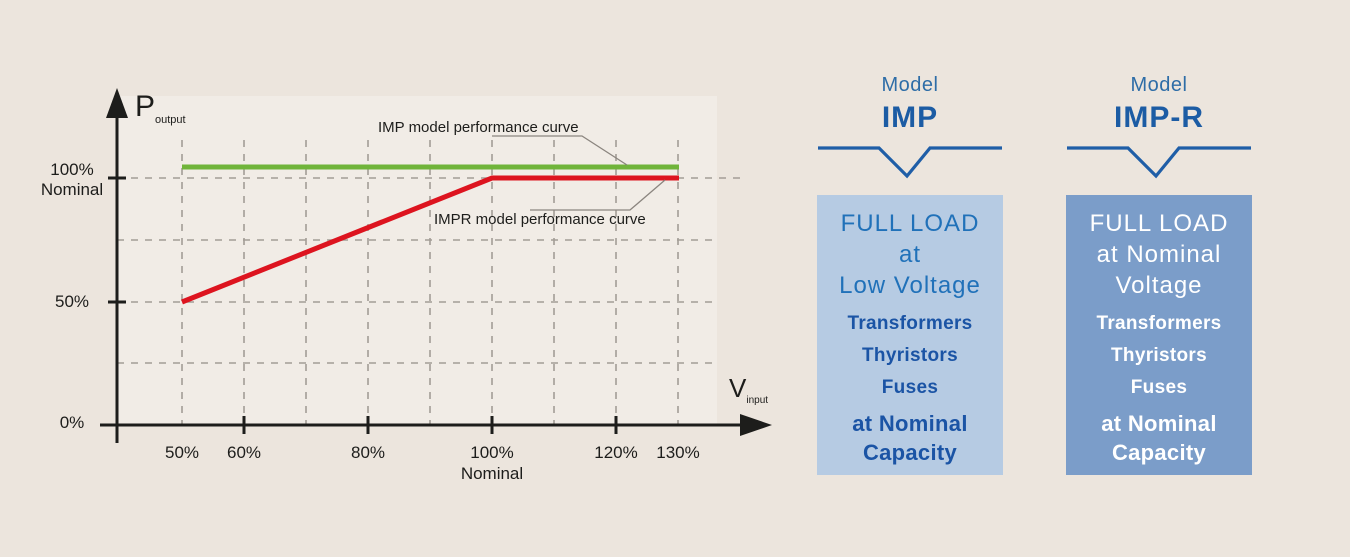 The height and width of the screenshot is (557, 1350). Describe the element at coordinates (757, 401) in the screenshot. I see `x-axis-title-sub: input` at that location.